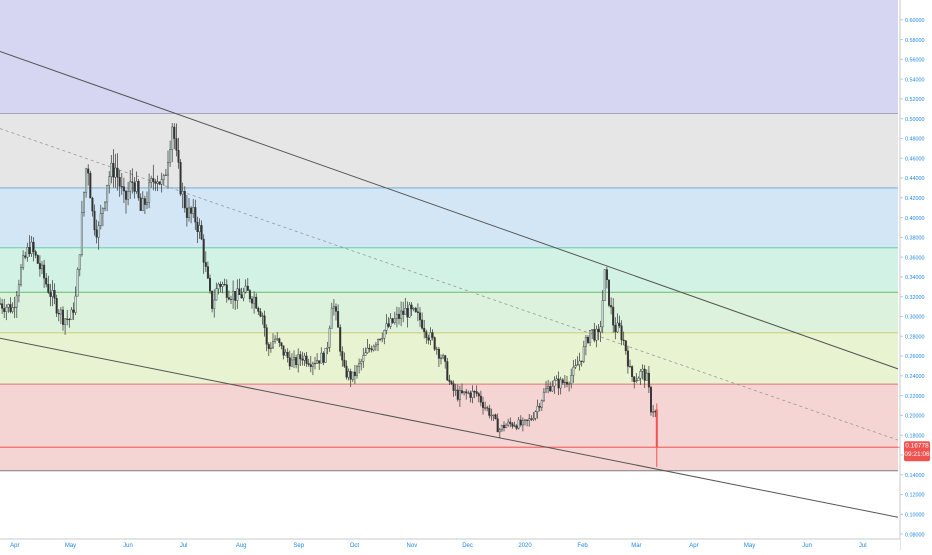 The width and height of the screenshot is (932, 555). What do you see at coordinates (636, 546) in the screenshot?
I see `time-tick-label: Mar` at bounding box center [636, 546].